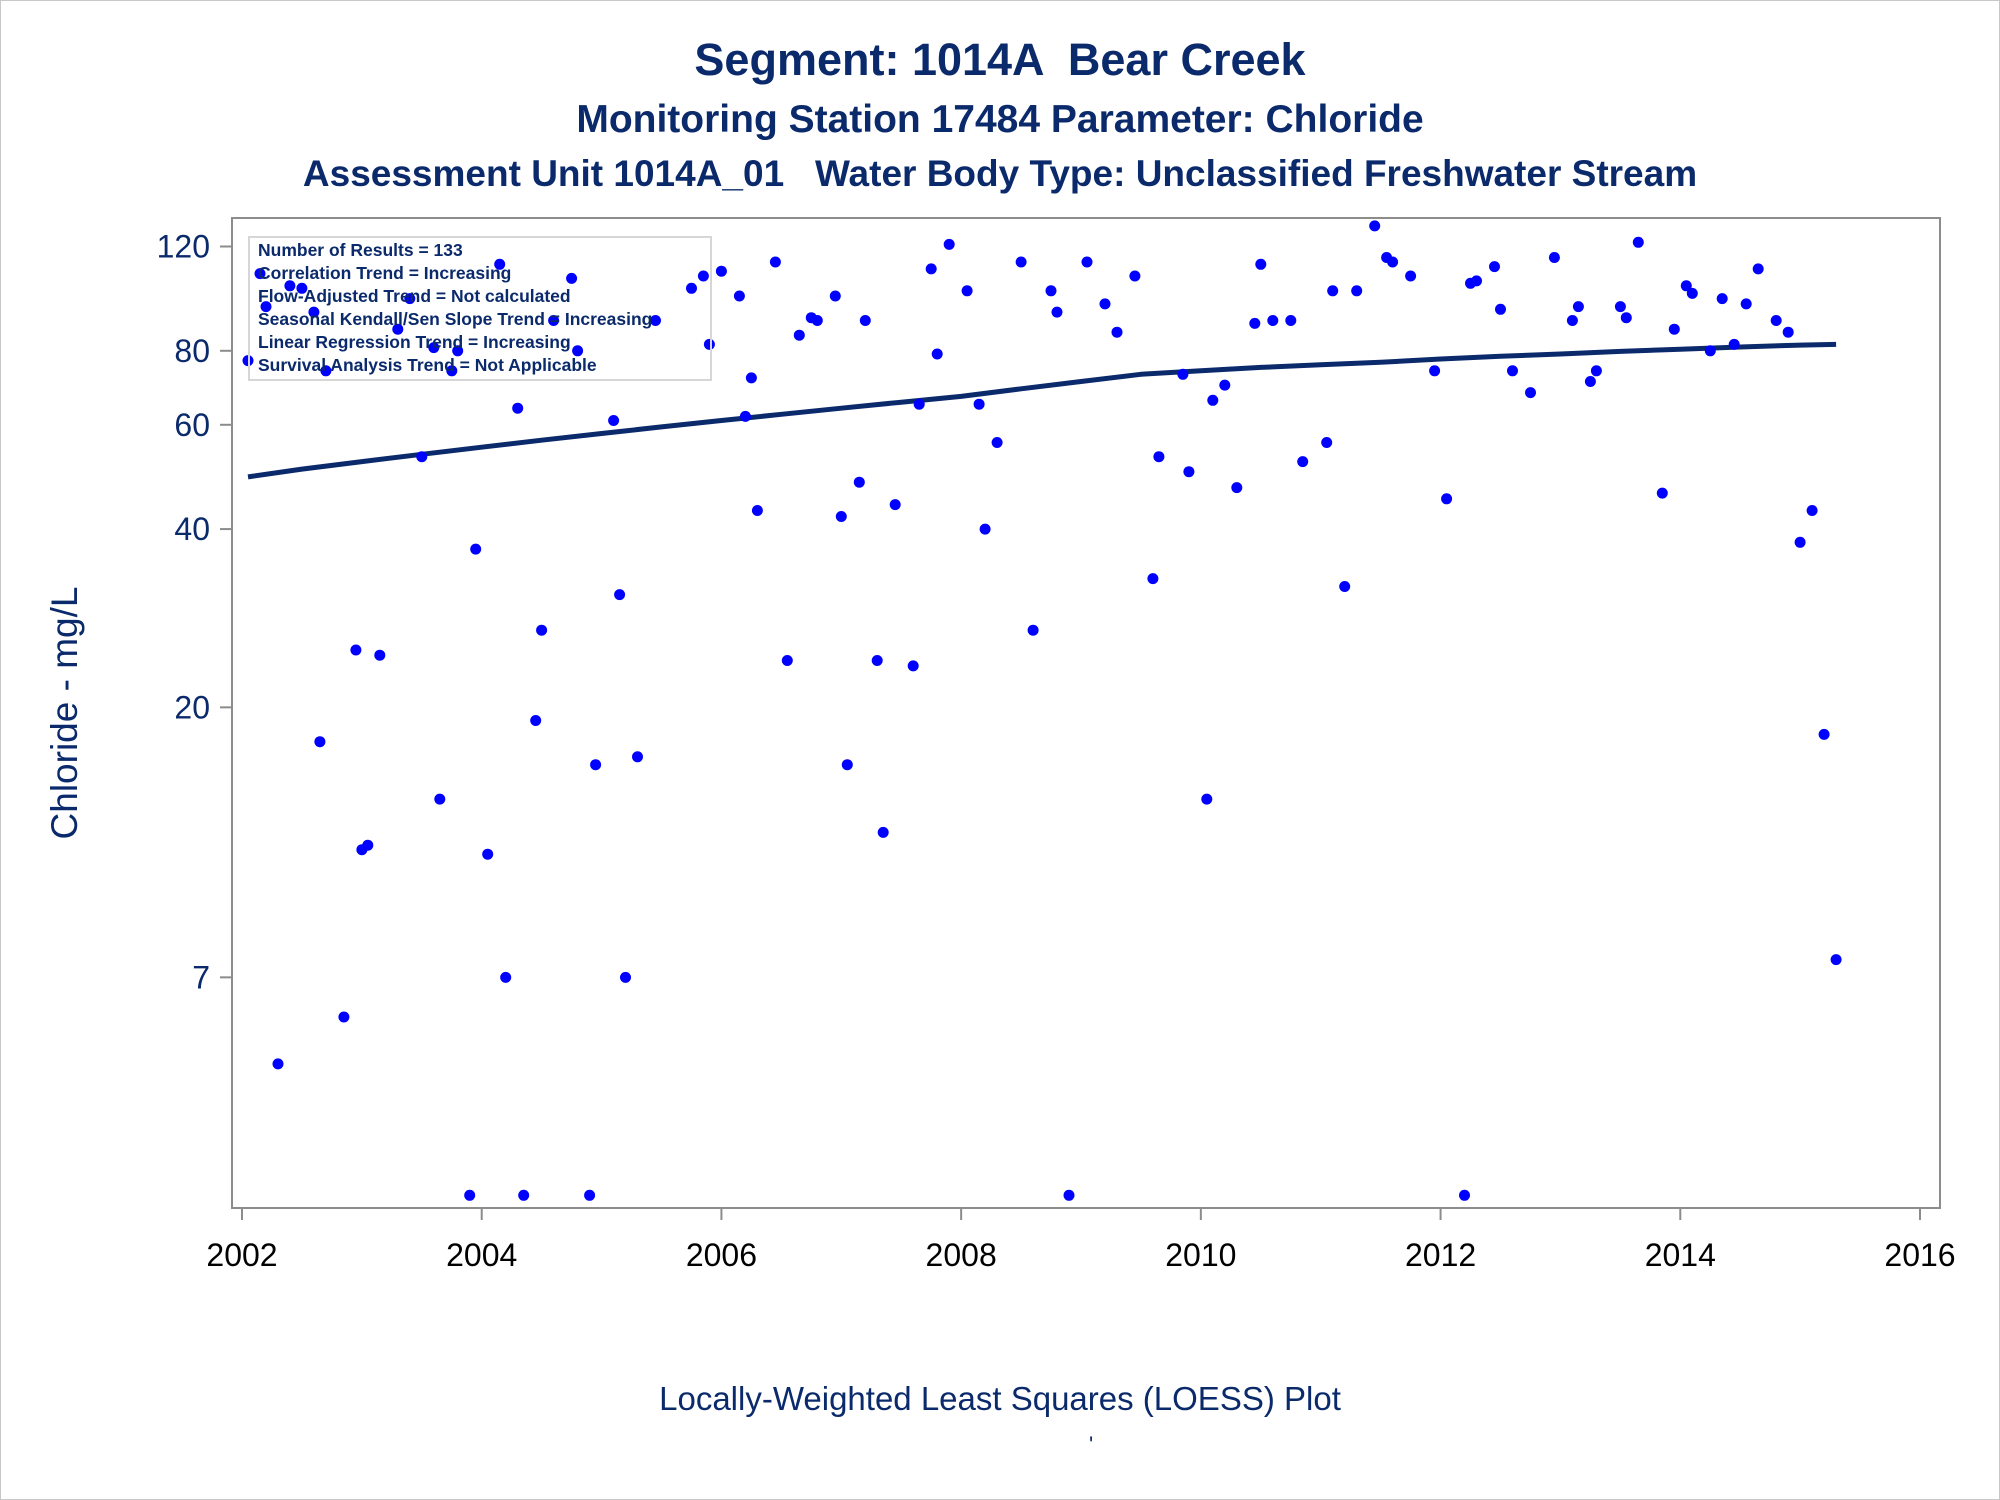 The image size is (2000, 1500). I want to click on footnote-mark: ', so click(1091, 1444).